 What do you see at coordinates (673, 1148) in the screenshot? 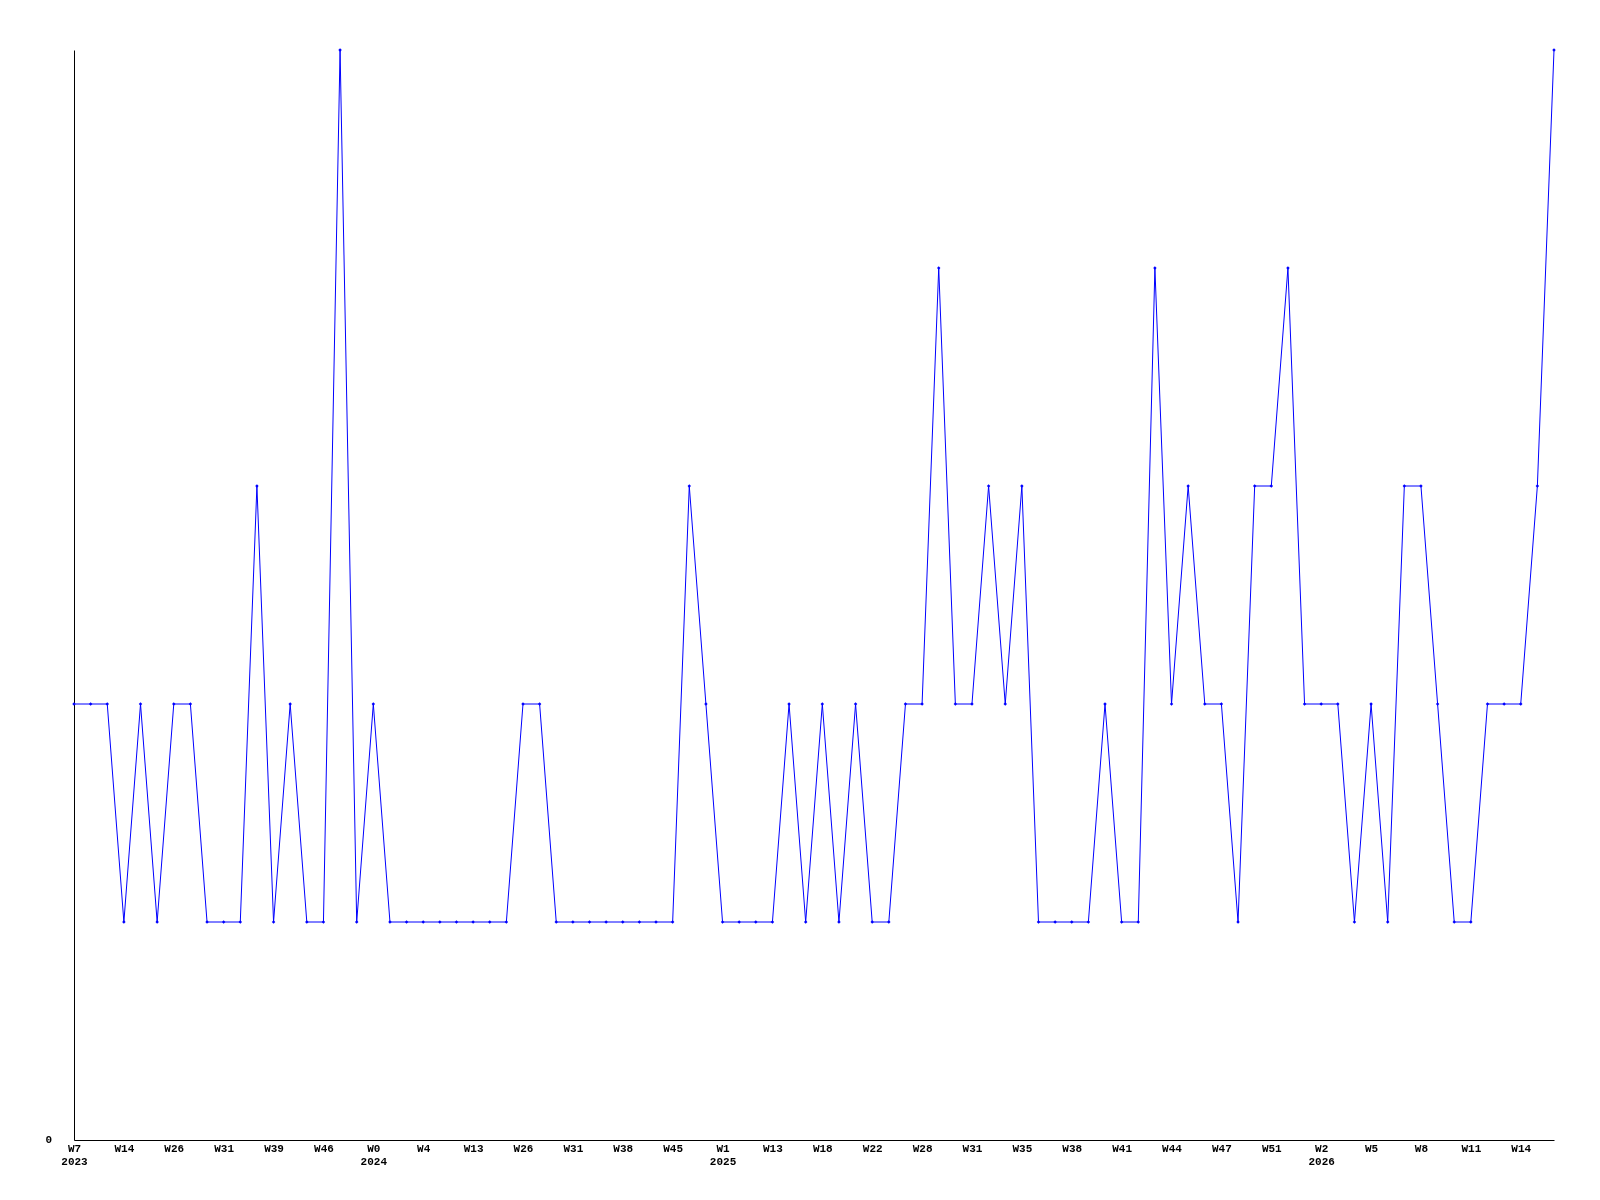
I see `x-tick-label: W45` at bounding box center [673, 1148].